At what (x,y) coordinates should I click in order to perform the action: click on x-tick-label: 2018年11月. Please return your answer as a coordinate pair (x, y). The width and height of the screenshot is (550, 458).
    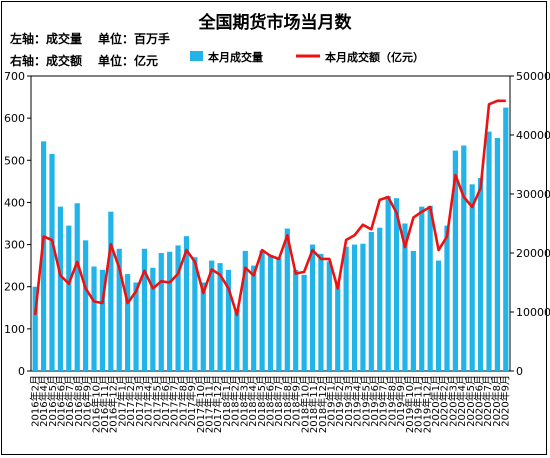
    Looking at the image, I should click on (313, 404).